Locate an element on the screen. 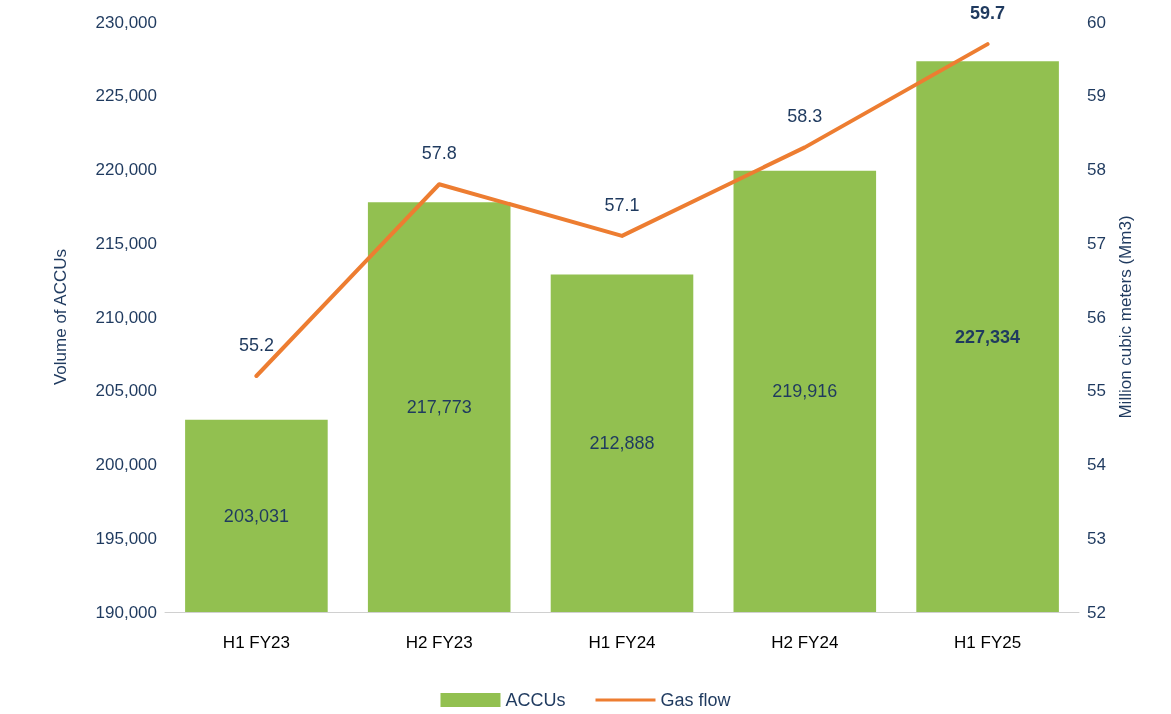 This screenshot has height=714, width=1171. x-tick-label: H1 FY24 is located at coordinates (622, 642).